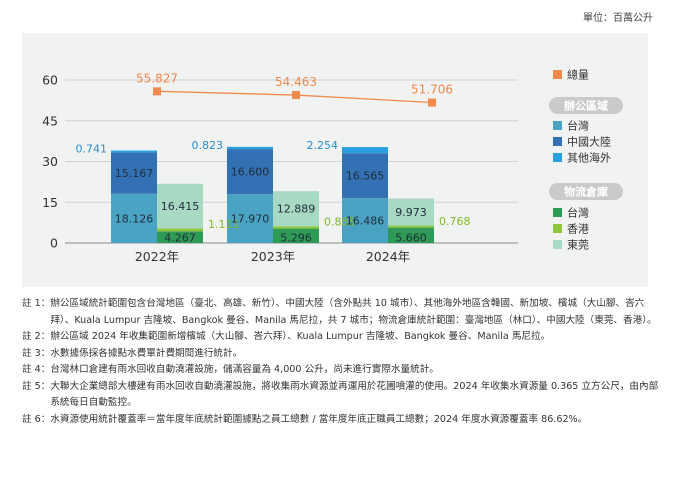 The height and width of the screenshot is (496, 675). I want to click on data-label-wh-dongguan: 16.415, so click(180, 206).